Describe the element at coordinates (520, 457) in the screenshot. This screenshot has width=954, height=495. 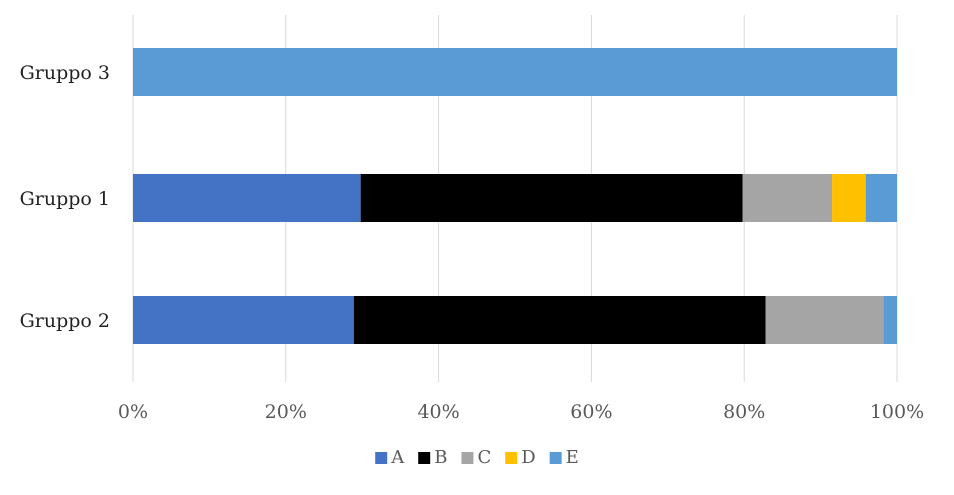
I see `legend-item-d: D` at that location.